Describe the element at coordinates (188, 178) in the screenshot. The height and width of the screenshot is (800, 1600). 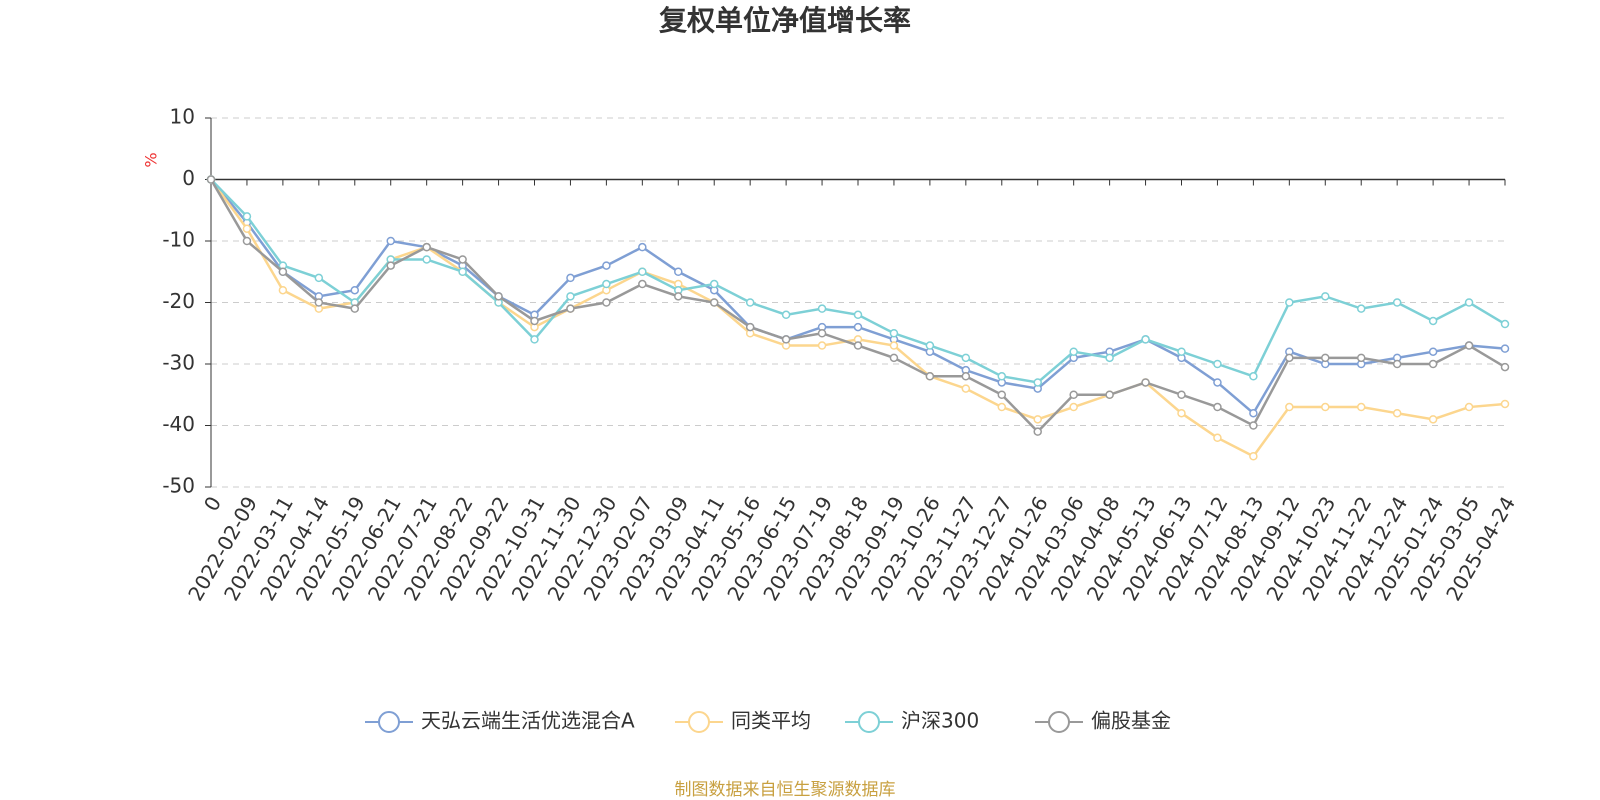
I see `y-tick-label: 0` at that location.